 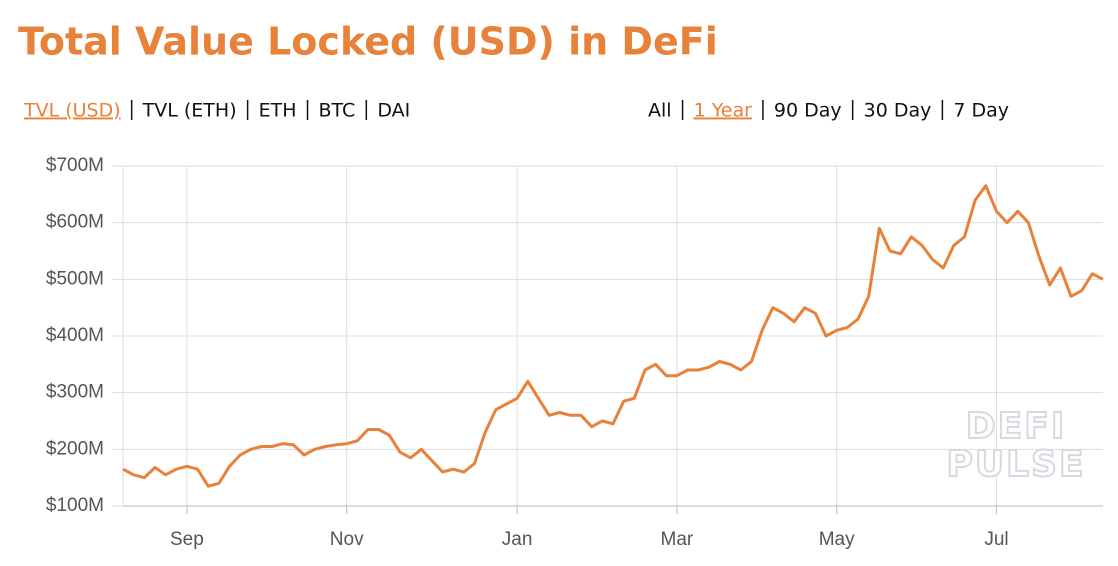 I want to click on range-tab: 1 Year, so click(x=723, y=111).